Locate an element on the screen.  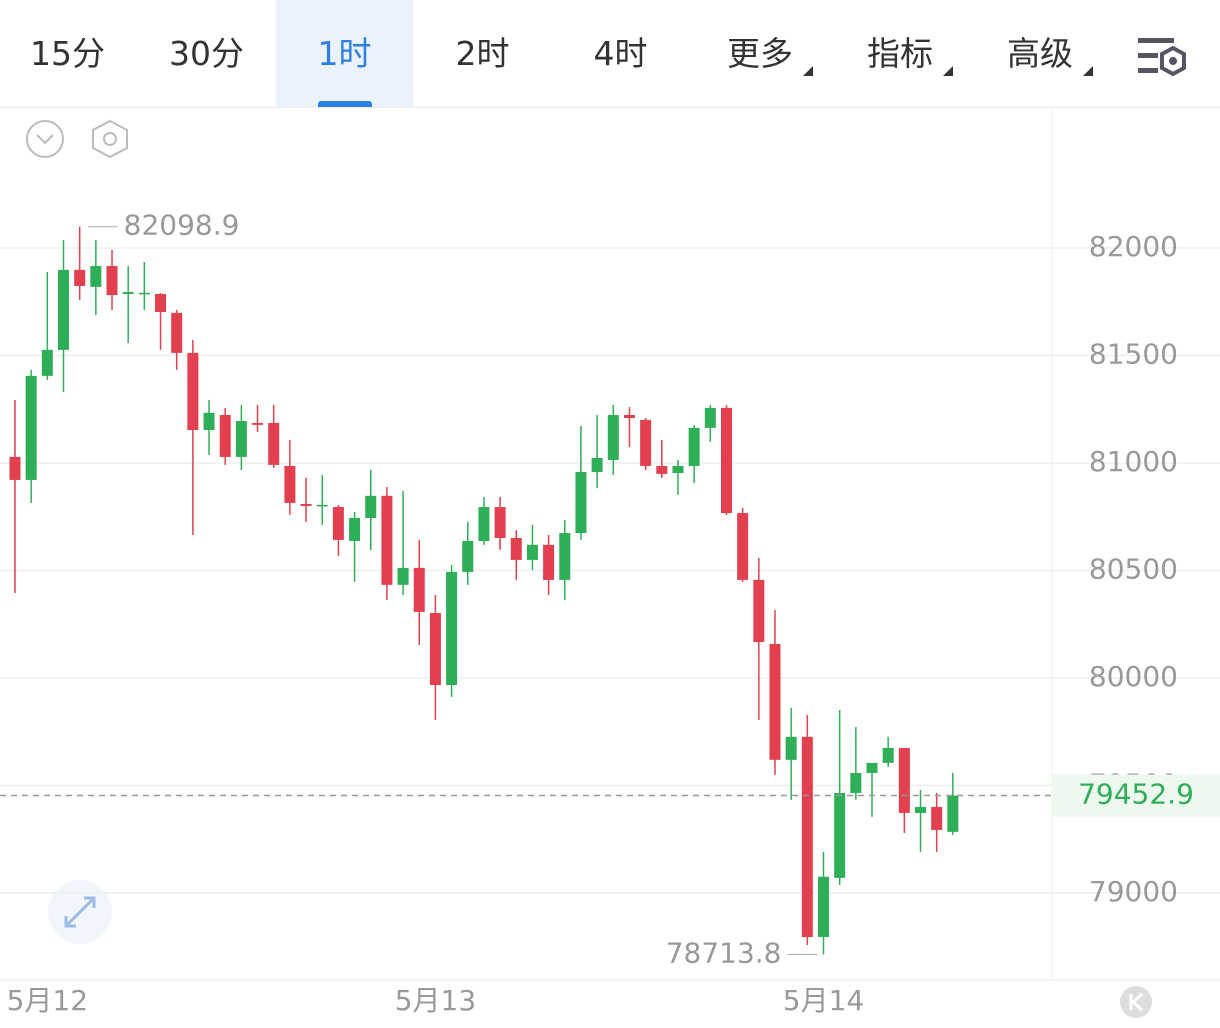
tab: 高级 is located at coordinates (1040, 53).